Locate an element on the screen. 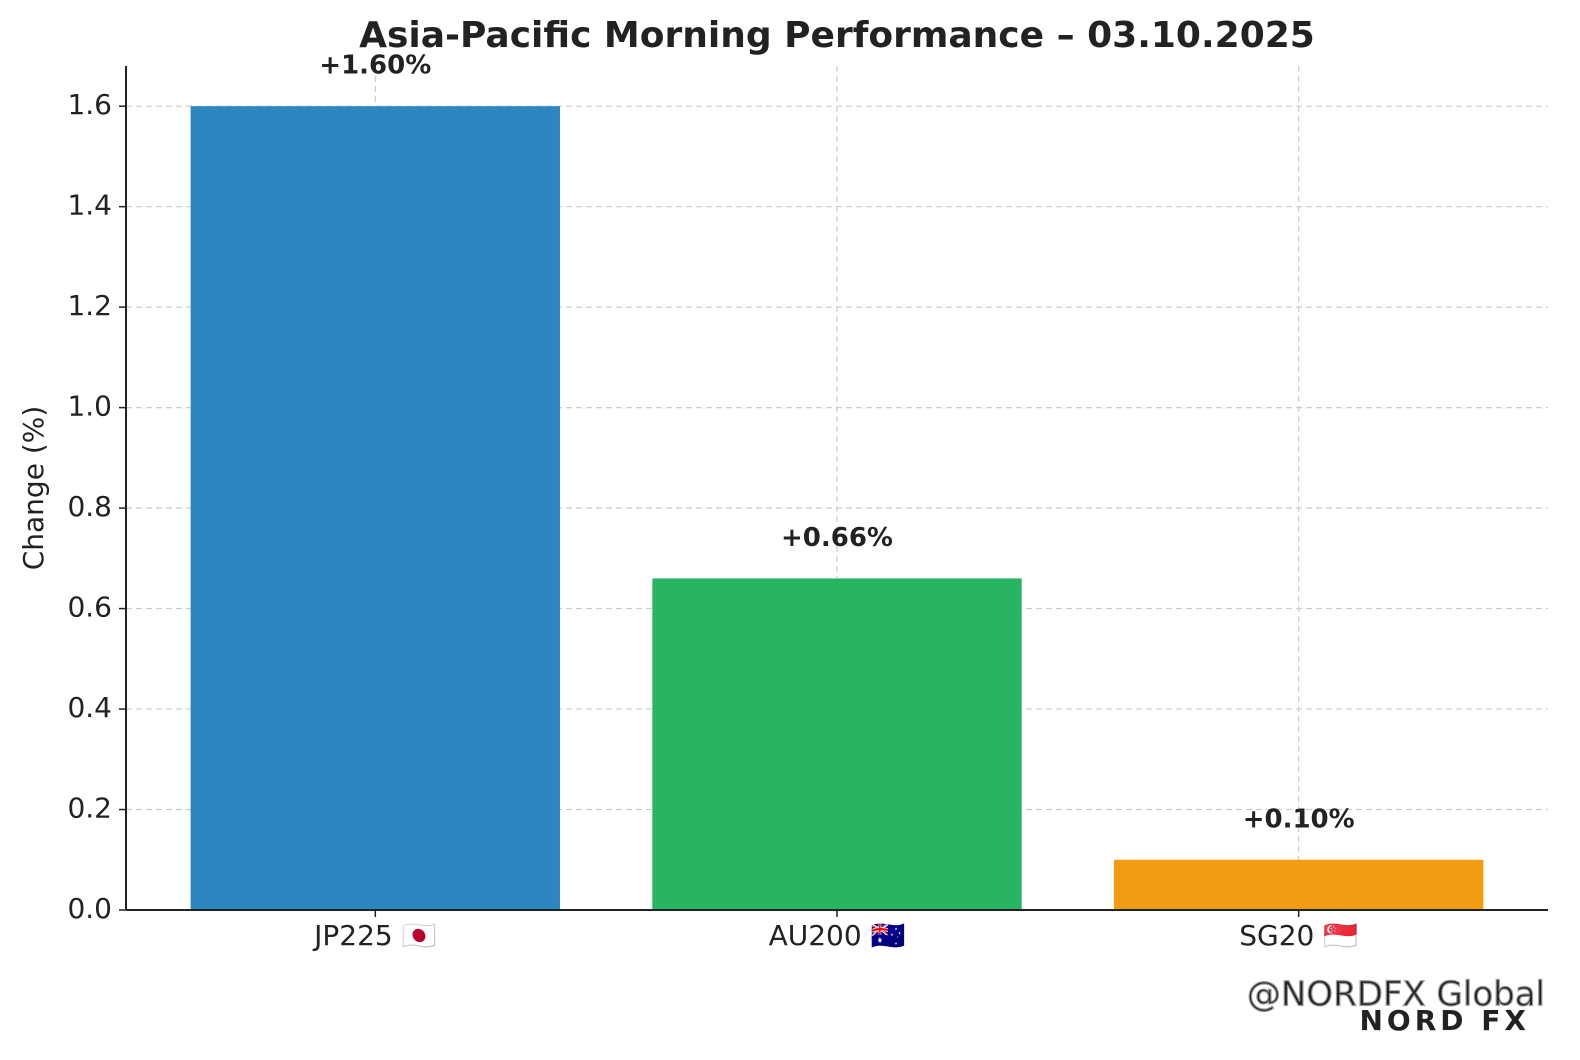 The width and height of the screenshot is (1580, 1060). y-axis-label: Change (%) is located at coordinates (33, 488).